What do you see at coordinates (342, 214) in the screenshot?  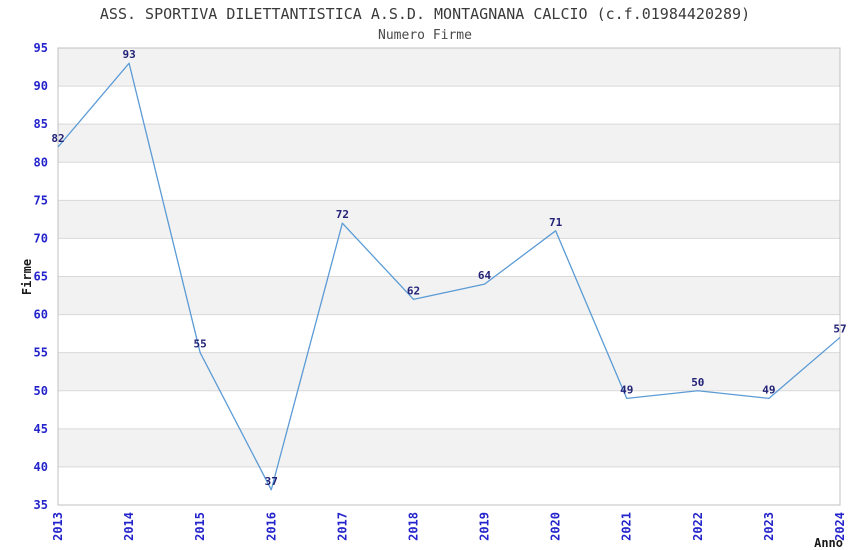 I see `data-point-label: 72` at bounding box center [342, 214].